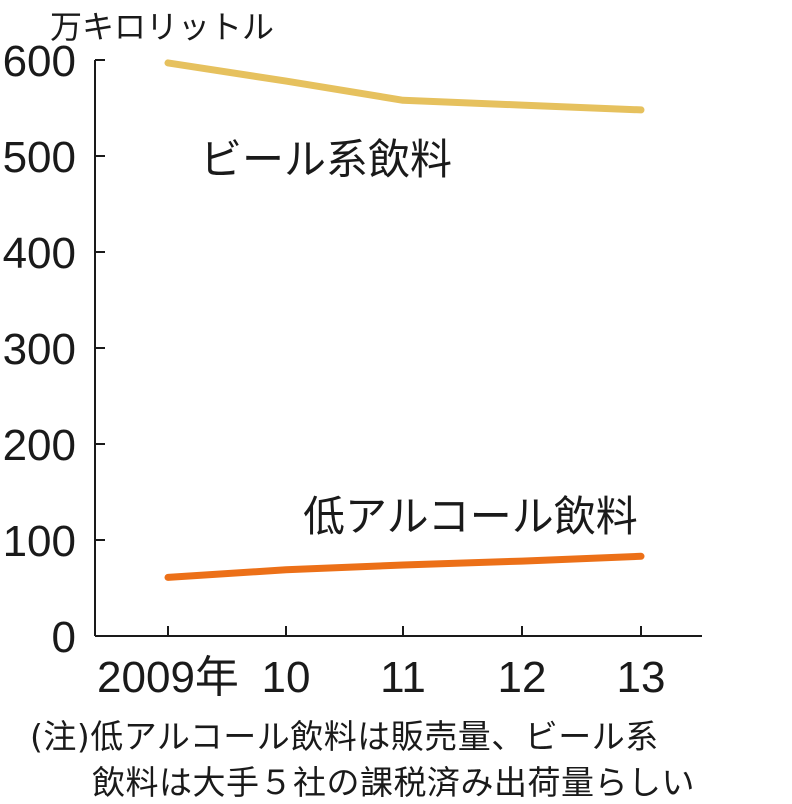 The height and width of the screenshot is (804, 792). I want to click on y-tick-label: 300, so click(39, 349).